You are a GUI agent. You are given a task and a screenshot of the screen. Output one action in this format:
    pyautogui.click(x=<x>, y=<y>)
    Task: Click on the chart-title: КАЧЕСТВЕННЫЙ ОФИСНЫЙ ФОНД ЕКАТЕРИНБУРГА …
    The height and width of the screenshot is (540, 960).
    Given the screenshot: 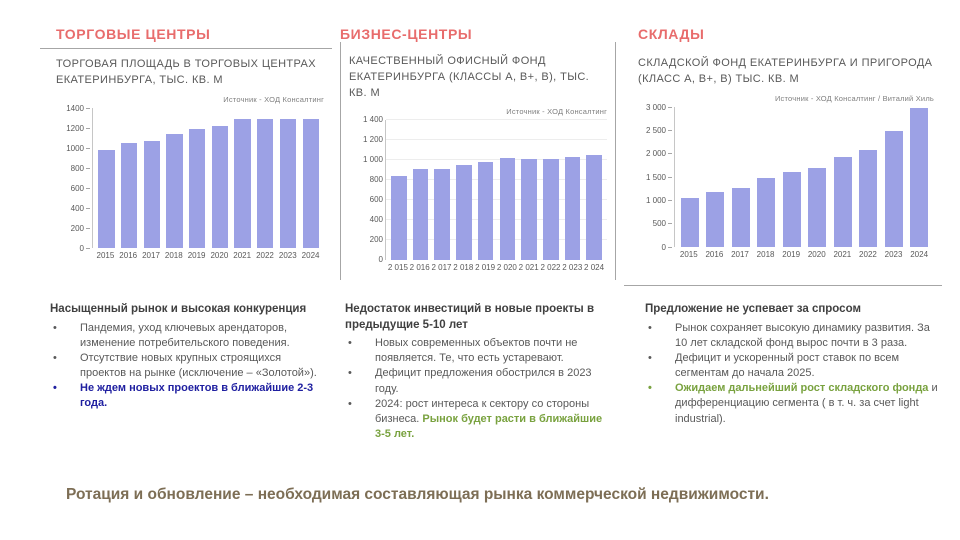 What is the action you would take?
    pyautogui.click(x=469, y=77)
    